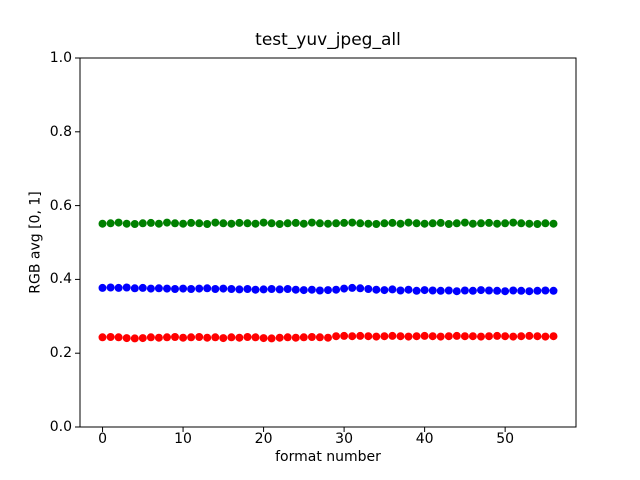  I want to click on x-tick-label: 0, so click(102, 439).